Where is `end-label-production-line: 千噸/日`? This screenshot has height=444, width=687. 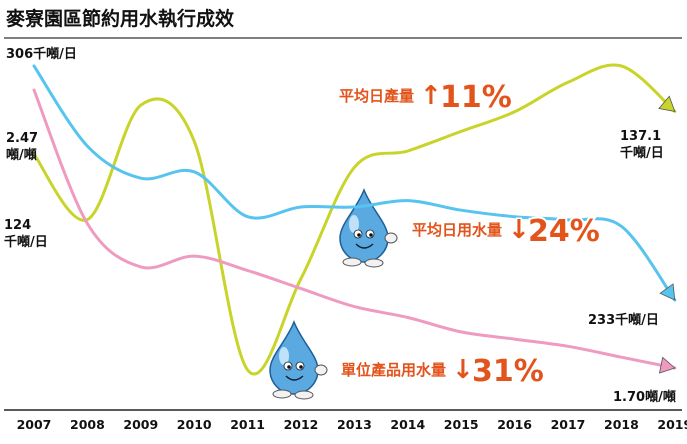 end-label-production-line: 千噸/日 is located at coordinates (642, 153).